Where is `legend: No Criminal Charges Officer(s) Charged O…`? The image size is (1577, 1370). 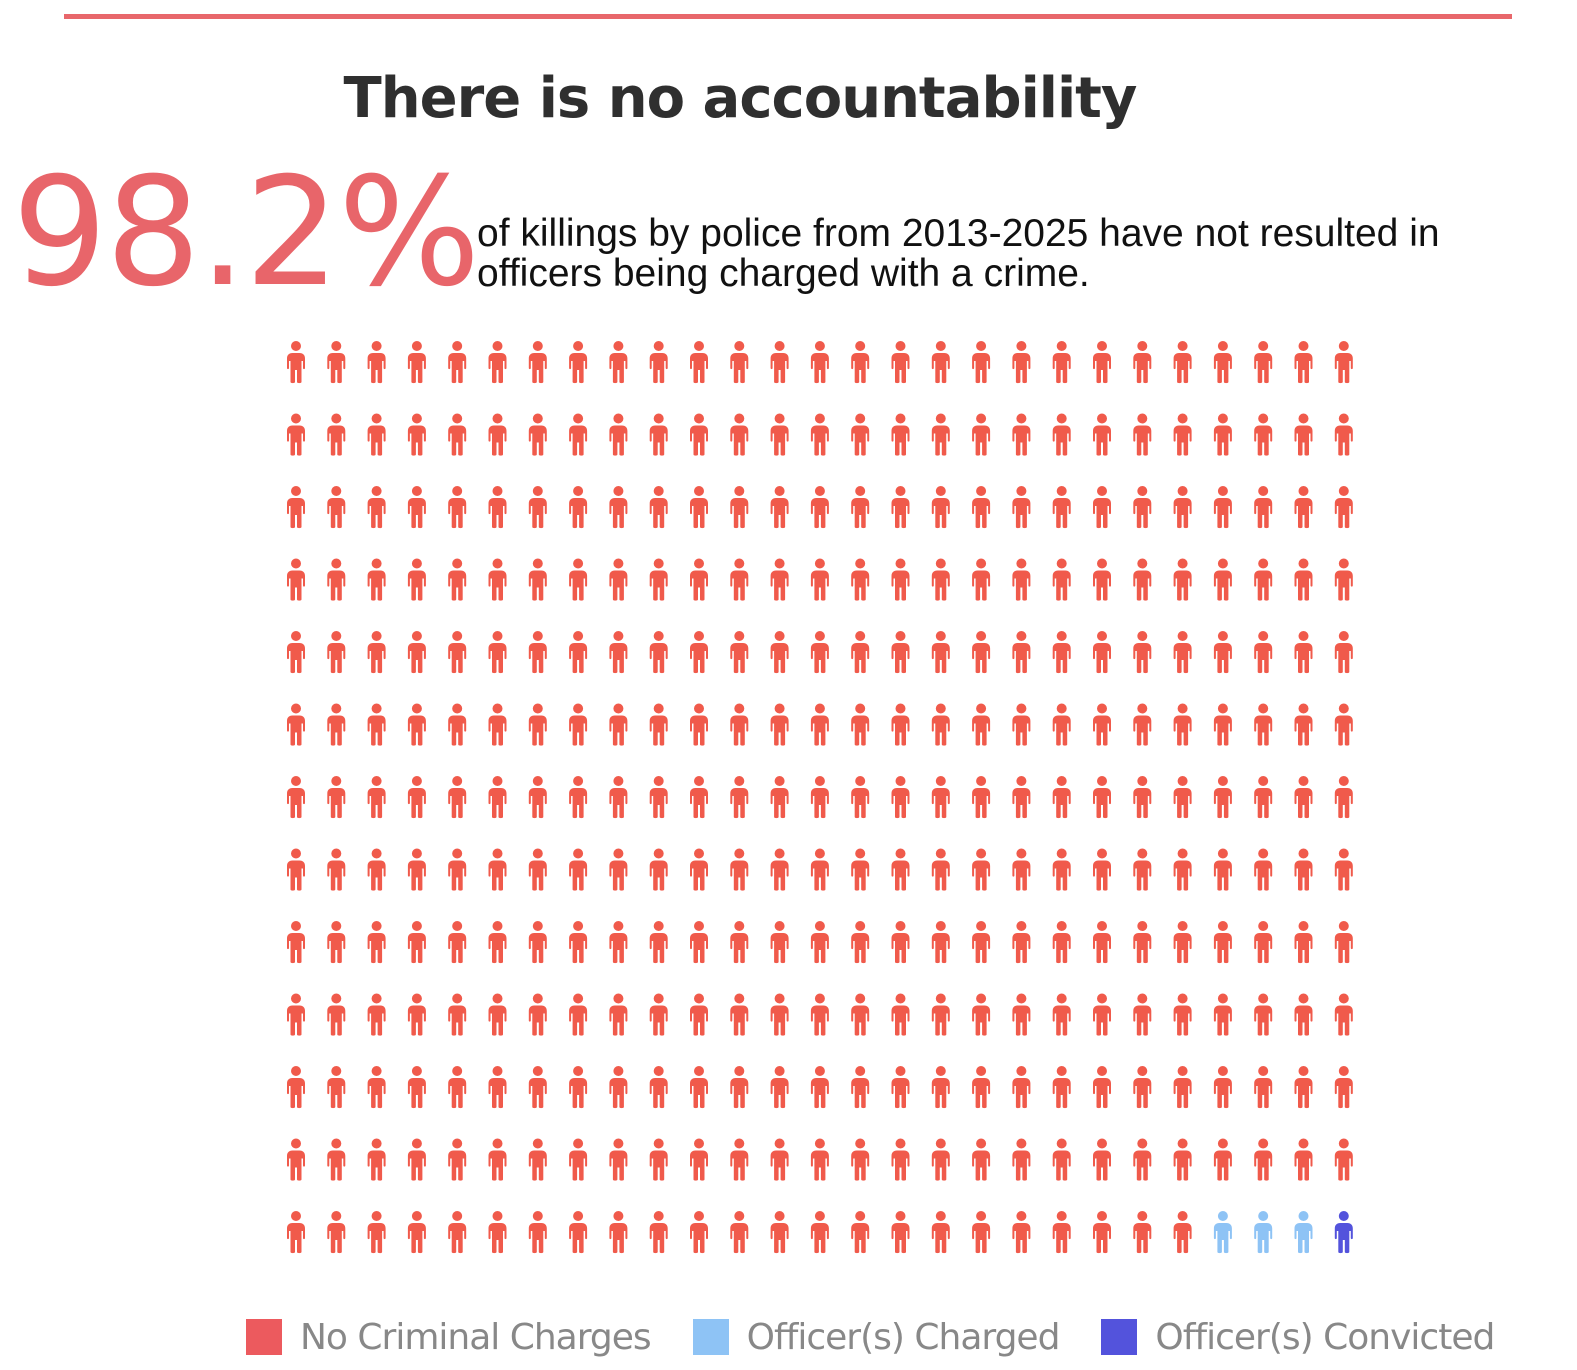 legend: No Criminal Charges Officer(s) Charged O… is located at coordinates (891, 1337).